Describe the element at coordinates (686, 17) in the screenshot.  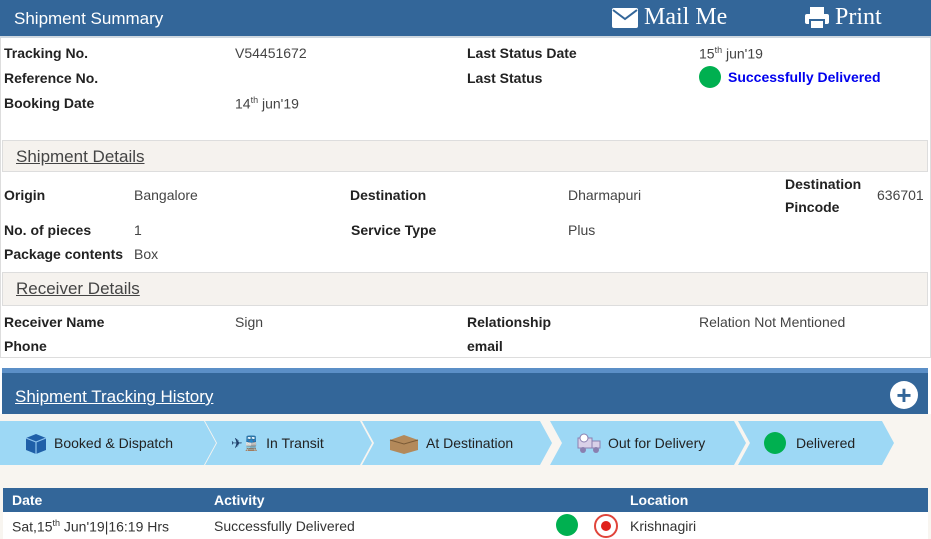
I see `mail-me-label: Mail Me` at that location.